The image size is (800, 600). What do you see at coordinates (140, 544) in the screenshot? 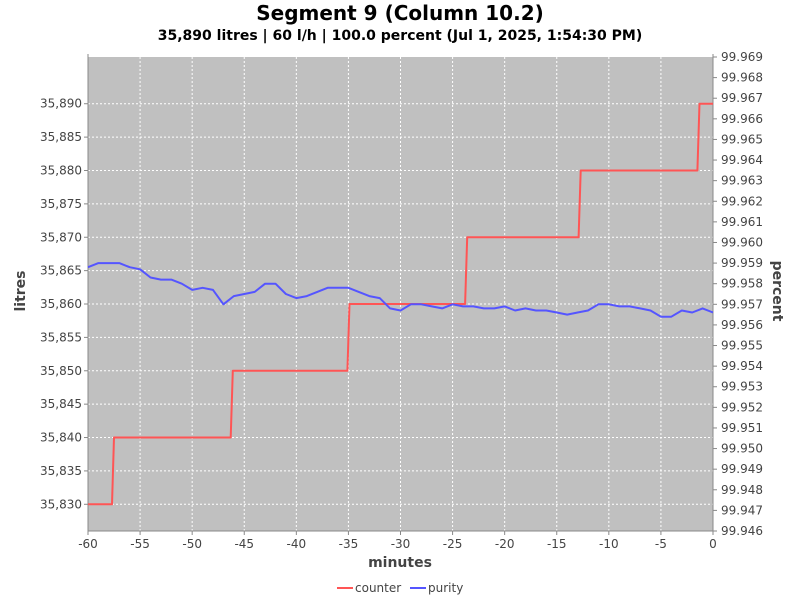
I see `x-tick-label: -55` at bounding box center [140, 544].